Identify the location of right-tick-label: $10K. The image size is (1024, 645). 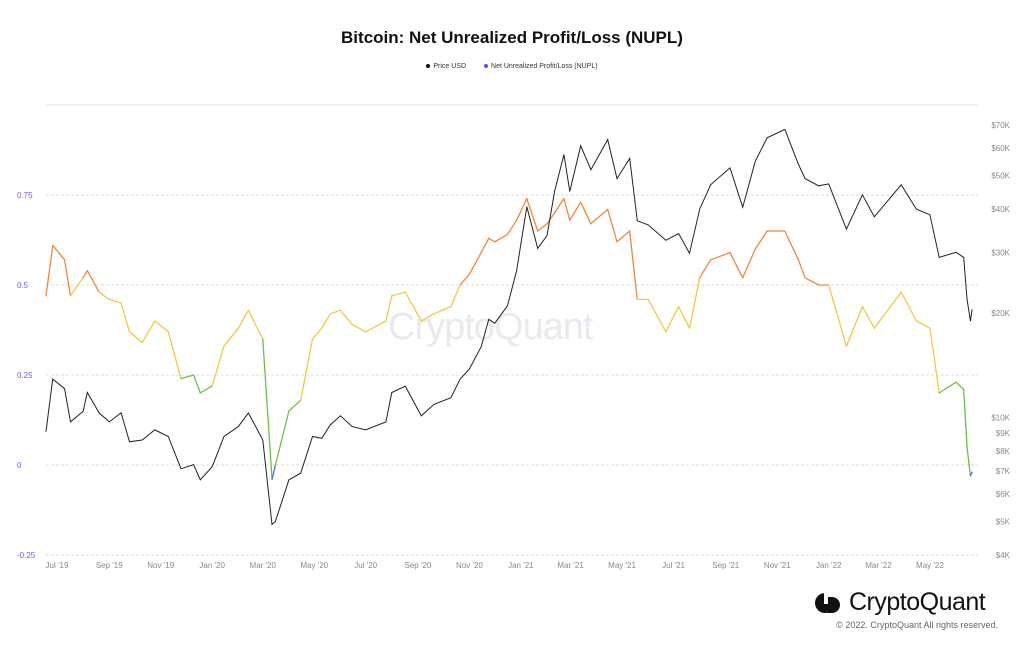
(1000, 417).